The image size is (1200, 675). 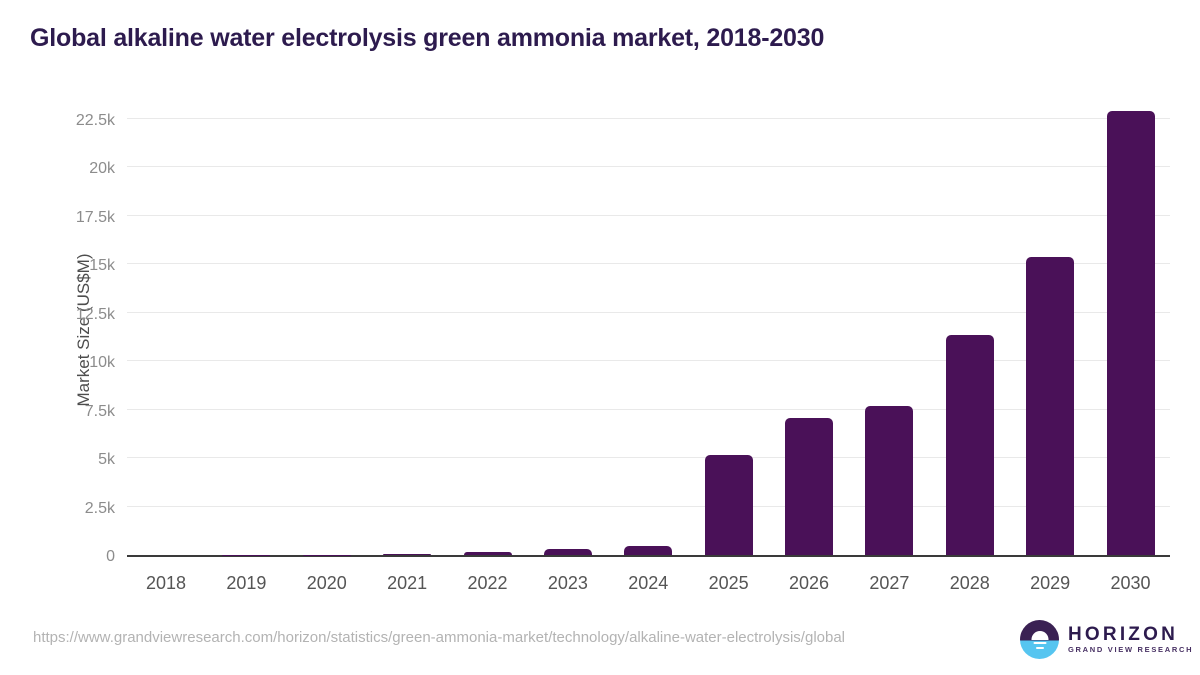 What do you see at coordinates (1050, 583) in the screenshot?
I see `x-tick-label-2029: 2029` at bounding box center [1050, 583].